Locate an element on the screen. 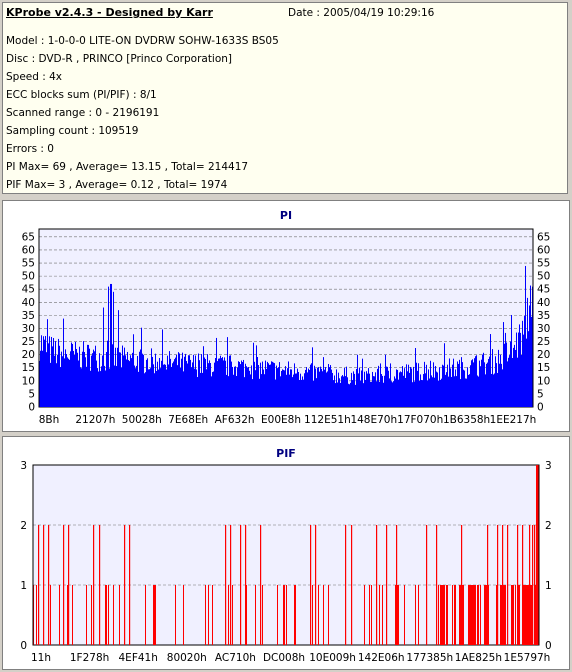  pi-ytick-label-right: 35 is located at coordinates (543, 316).